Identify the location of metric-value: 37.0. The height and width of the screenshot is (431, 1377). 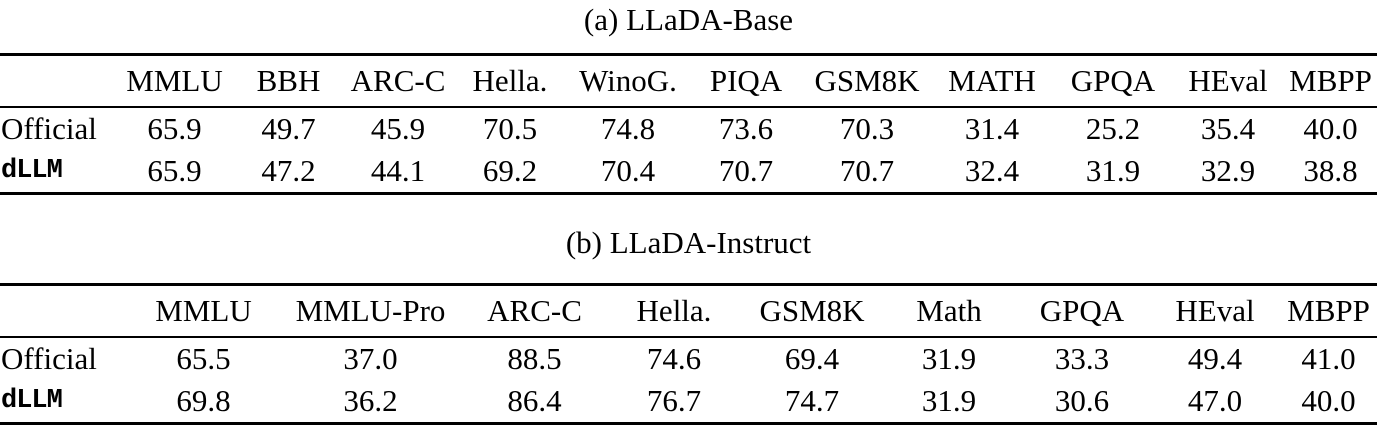
(370, 358).